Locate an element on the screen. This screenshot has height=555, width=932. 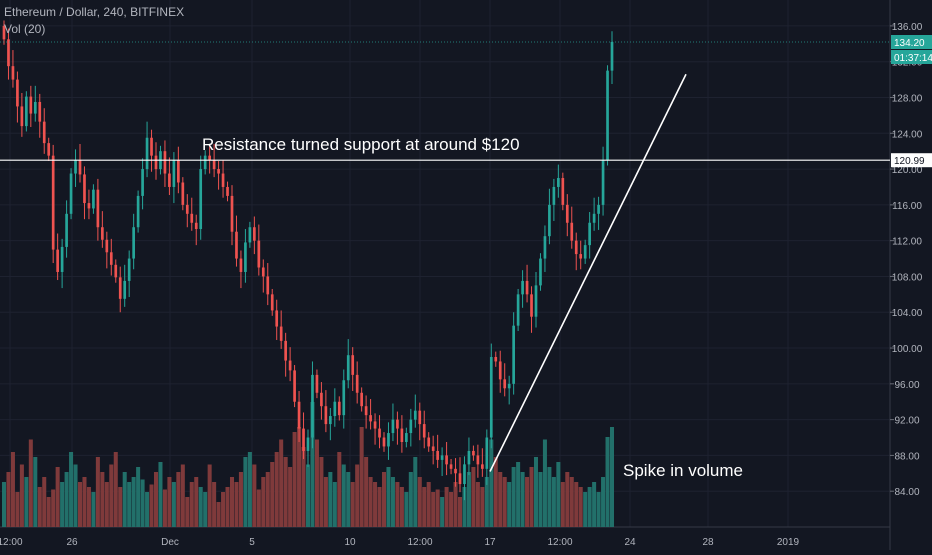
last-price-tag-bg is located at coordinates (911, 42).